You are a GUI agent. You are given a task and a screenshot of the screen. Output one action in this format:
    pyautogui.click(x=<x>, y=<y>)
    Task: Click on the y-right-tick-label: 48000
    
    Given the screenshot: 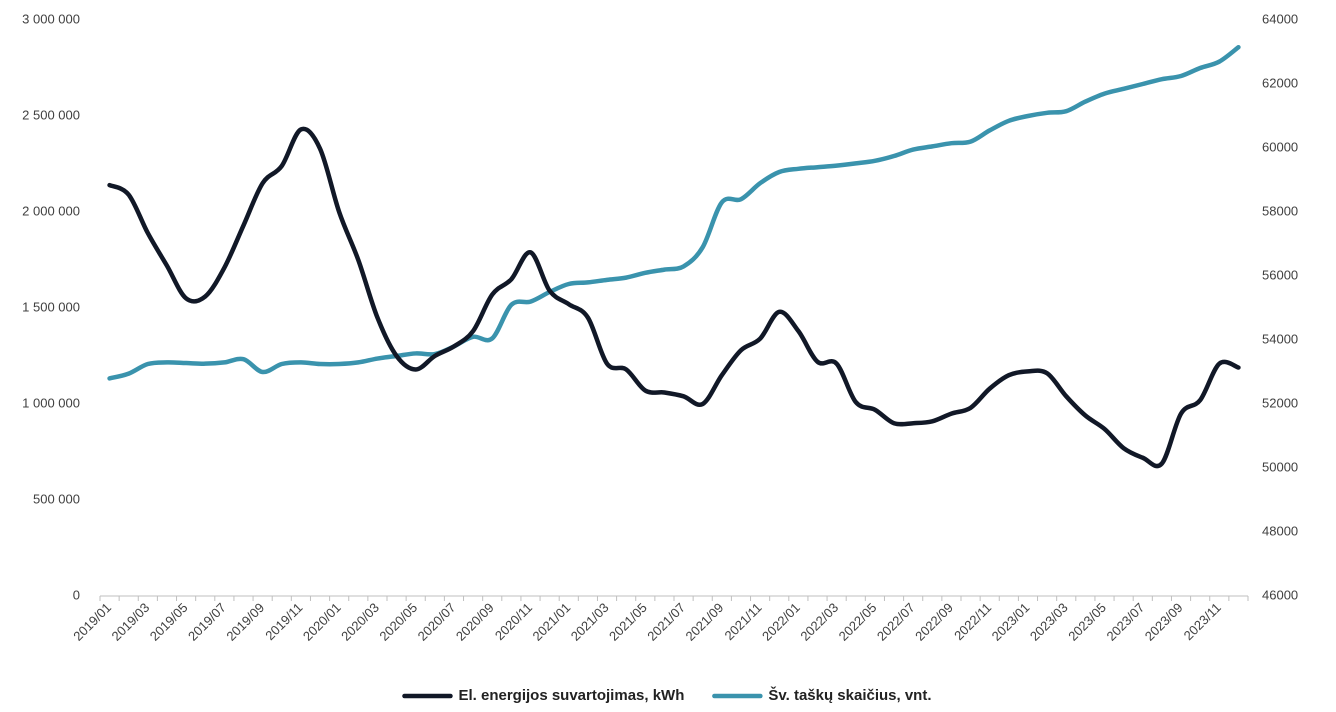 What is the action you would take?
    pyautogui.click(x=1280, y=530)
    